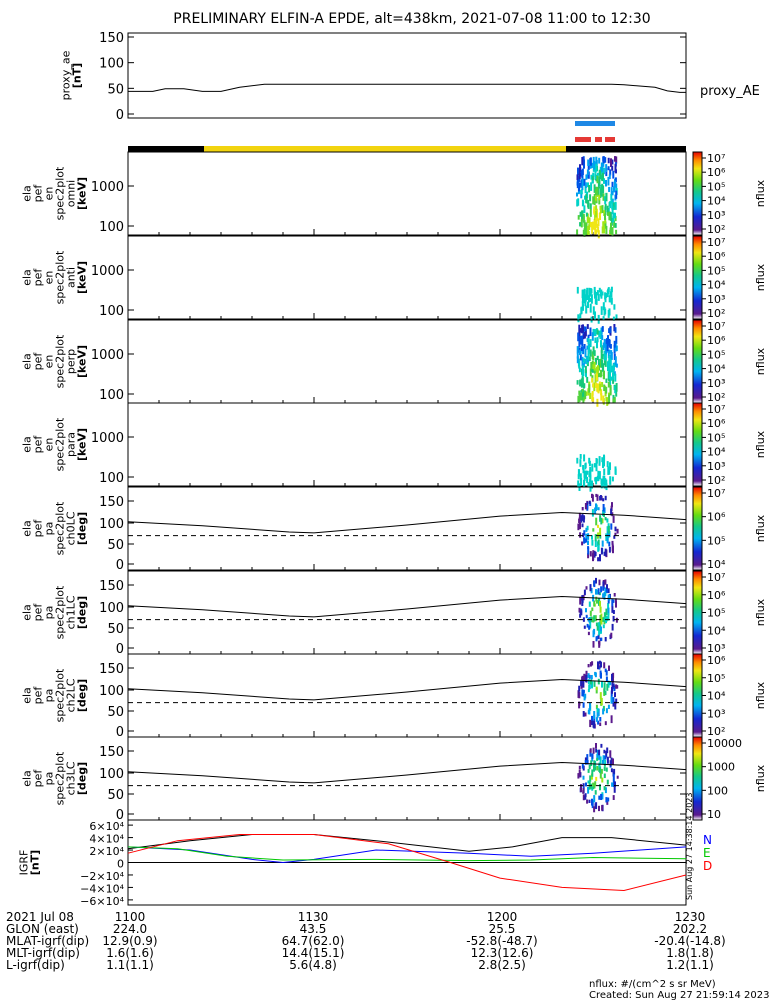 Image resolution: width=775 pixels, height=1000 pixels. I want to click on colorbar-tick-label: 100, so click(717, 790).